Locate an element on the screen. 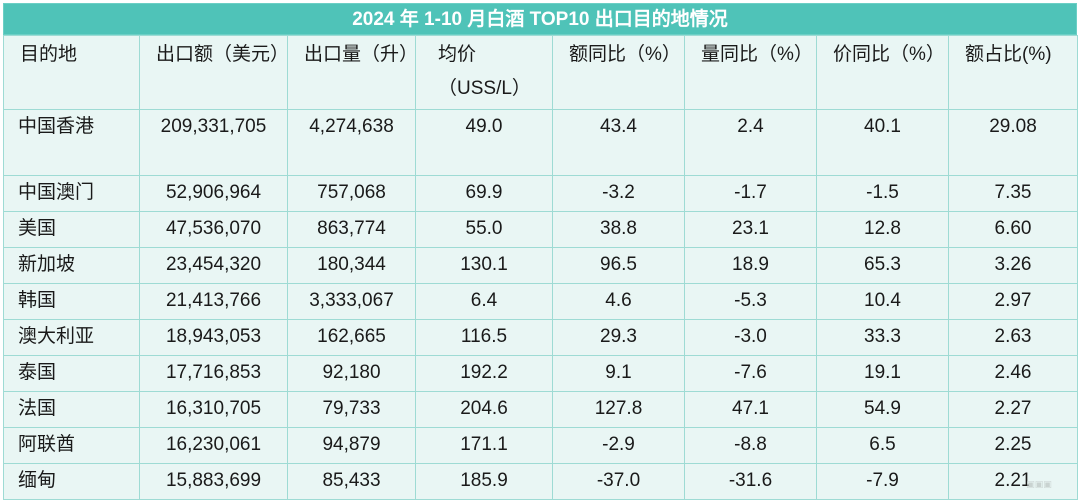 The height and width of the screenshot is (502, 1080). cell-value-share: 6.60 is located at coordinates (1013, 229).